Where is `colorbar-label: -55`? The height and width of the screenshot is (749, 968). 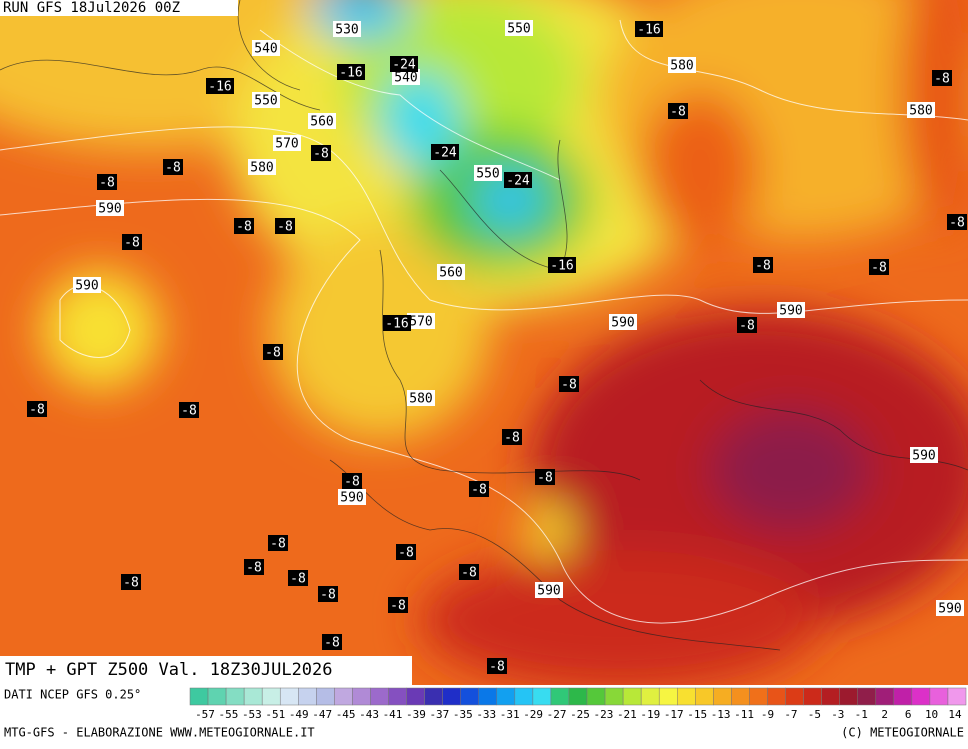 colorbar-label: -55 is located at coordinates (229, 714).